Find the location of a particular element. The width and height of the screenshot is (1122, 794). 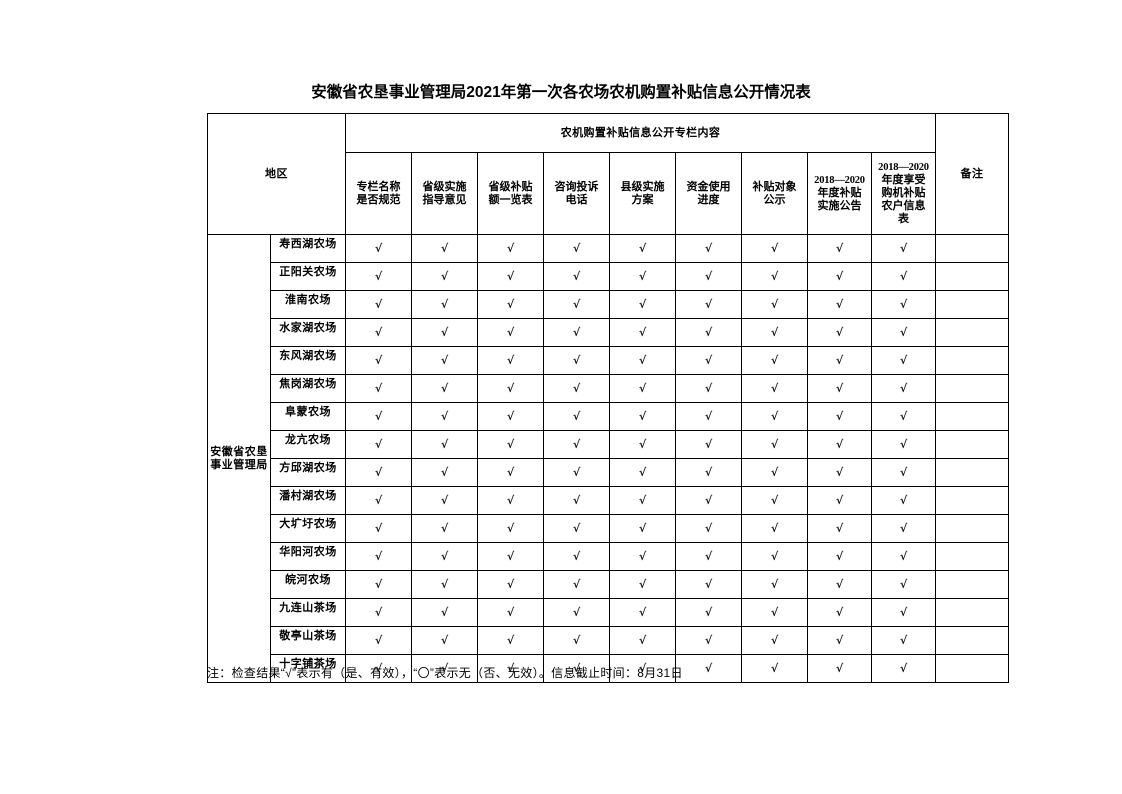

table-row: 十字铺茶场 √ √ √ √ √ √ √ √ √ is located at coordinates (609, 668).